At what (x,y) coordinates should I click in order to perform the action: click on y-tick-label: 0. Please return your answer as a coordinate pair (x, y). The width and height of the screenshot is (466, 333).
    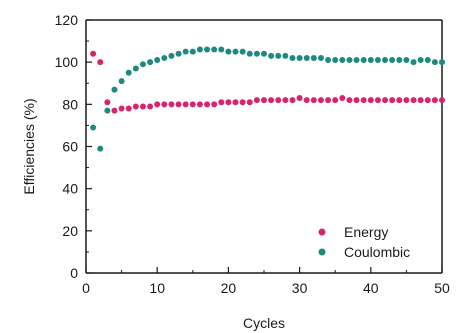
    Looking at the image, I should click on (74, 273).